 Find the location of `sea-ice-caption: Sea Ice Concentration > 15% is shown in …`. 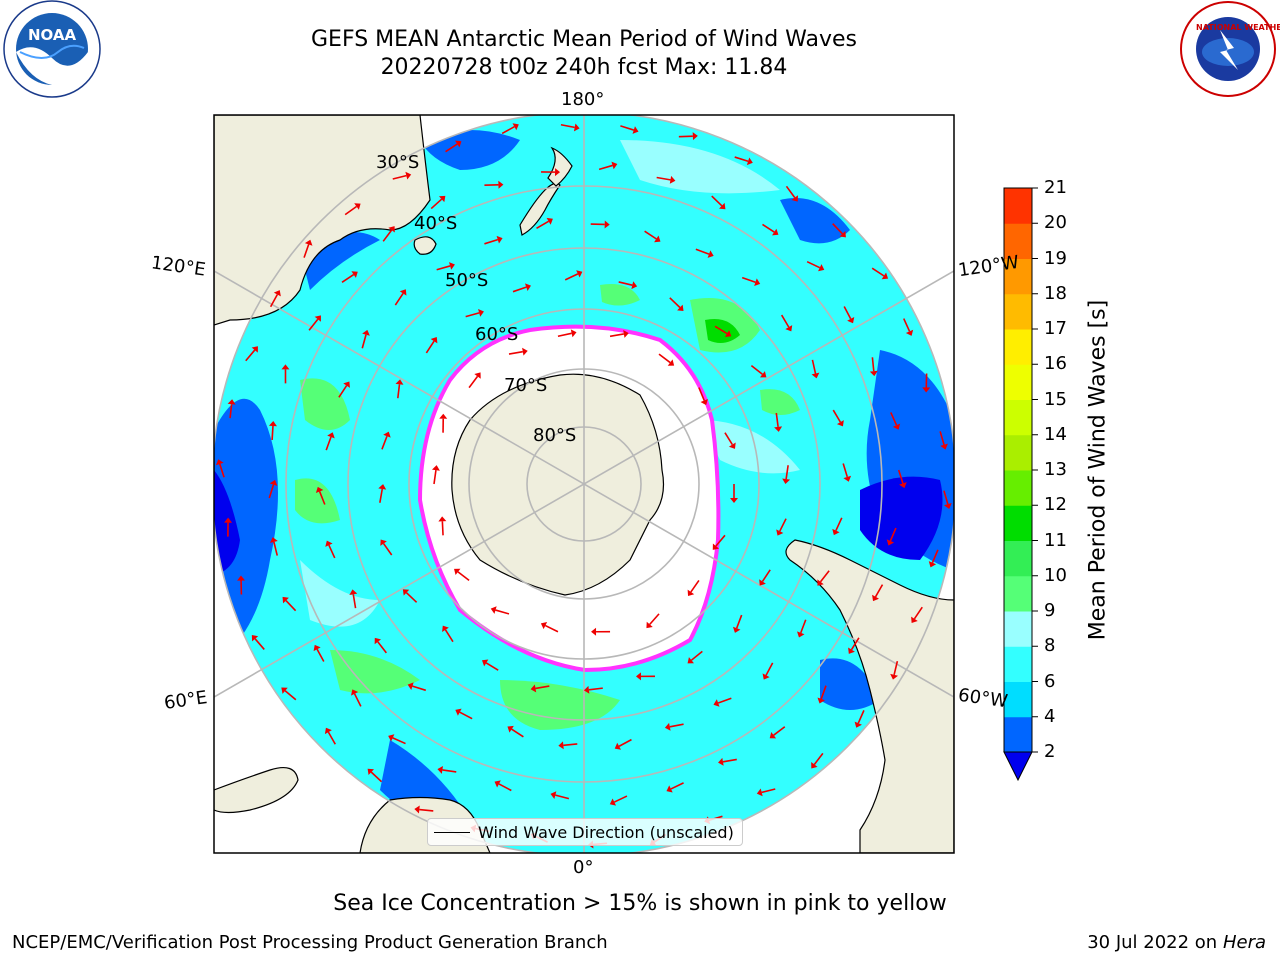

sea-ice-caption: Sea Ice Concentration > 15% is shown in … is located at coordinates (640, 903).